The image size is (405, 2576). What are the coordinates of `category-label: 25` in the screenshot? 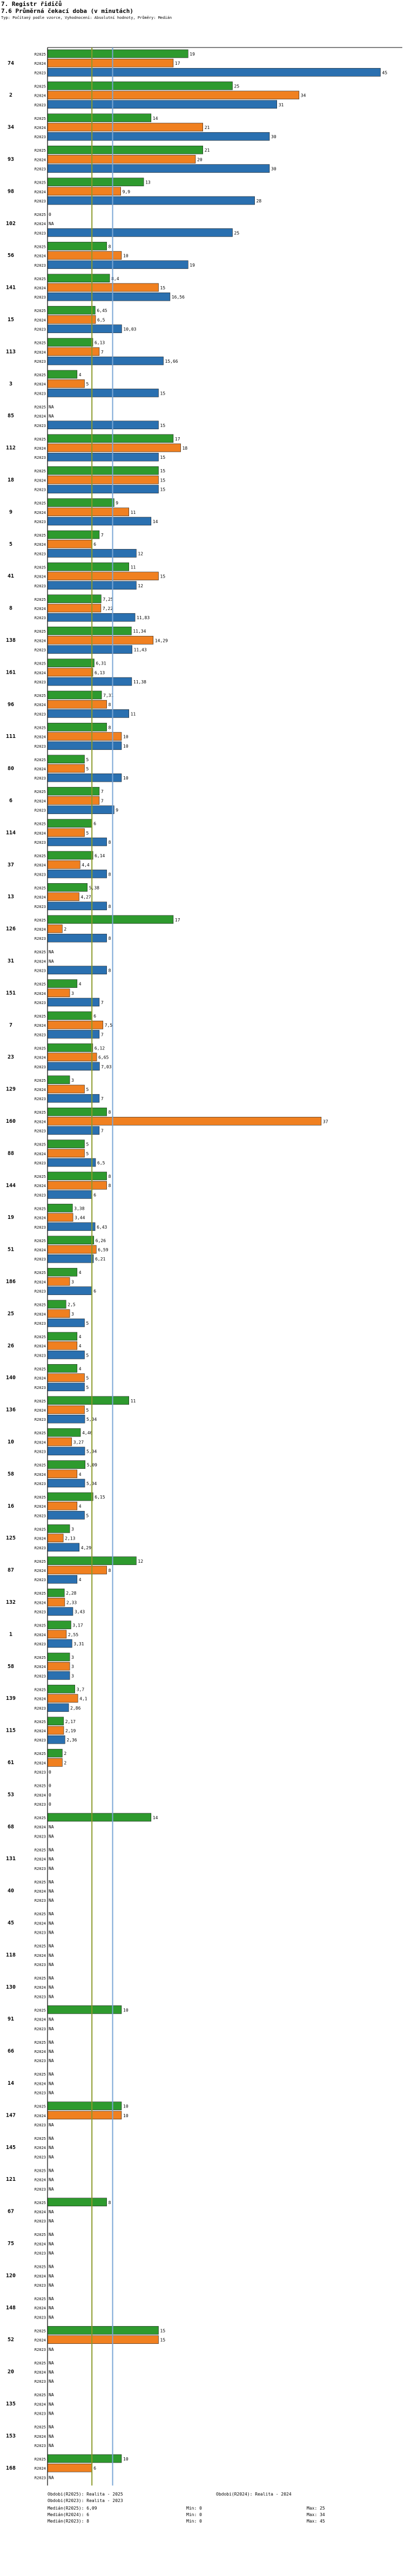 It's located at (11, 1314).